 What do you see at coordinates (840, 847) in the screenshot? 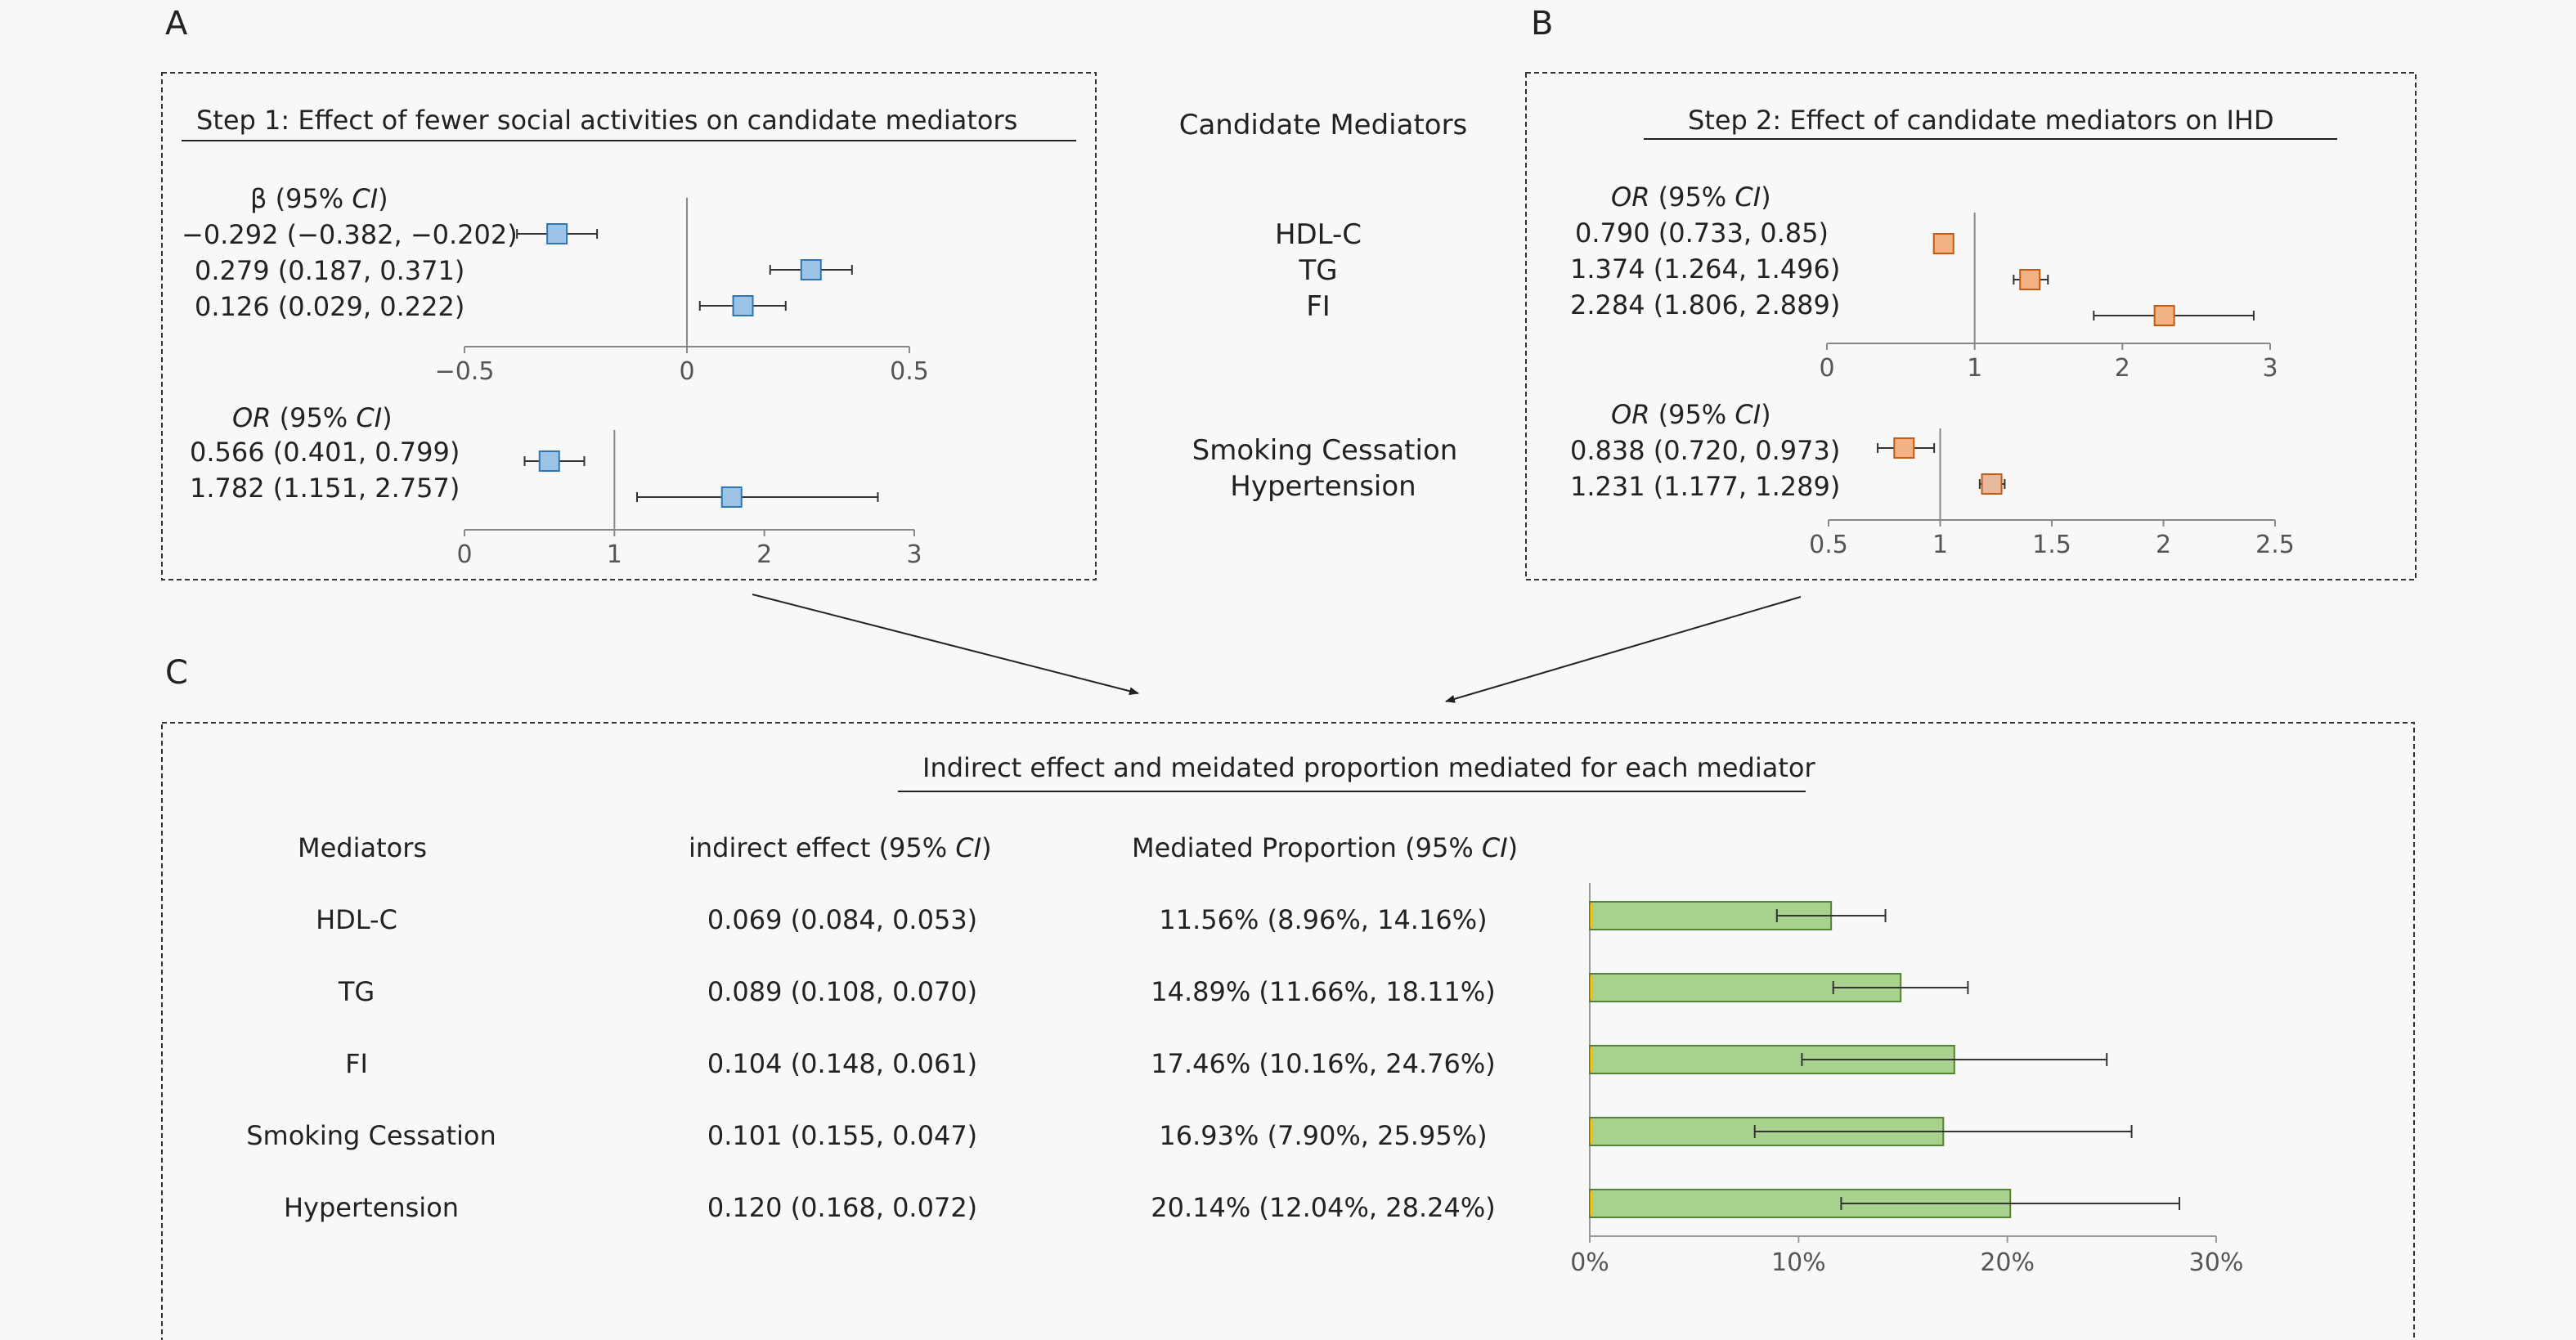
I see `col-header-indirect: indirect effect (95% CI)` at bounding box center [840, 847].